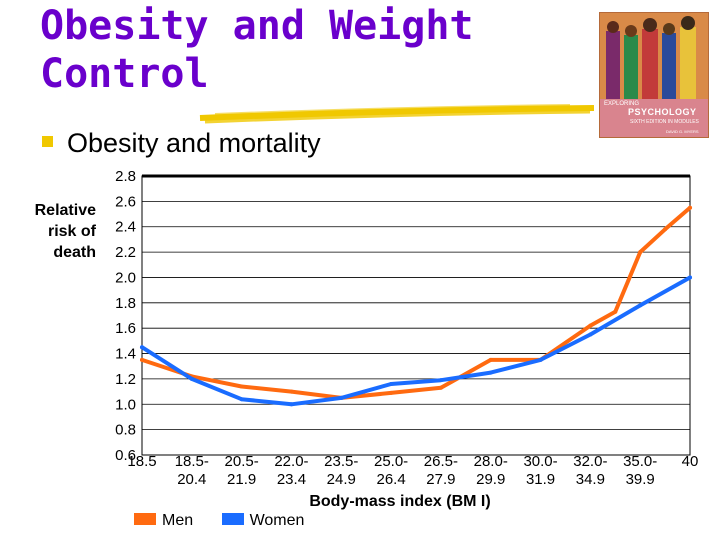  What do you see at coordinates (590, 461) in the screenshot?
I see `x-tick-label: 32.0-` at bounding box center [590, 461].